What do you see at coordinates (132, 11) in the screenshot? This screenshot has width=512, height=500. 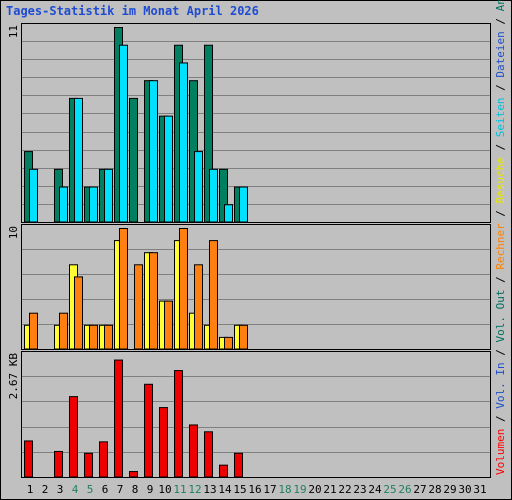 I see `chart-title: Tages-Statistik im Monat April 2026` at bounding box center [132, 11].